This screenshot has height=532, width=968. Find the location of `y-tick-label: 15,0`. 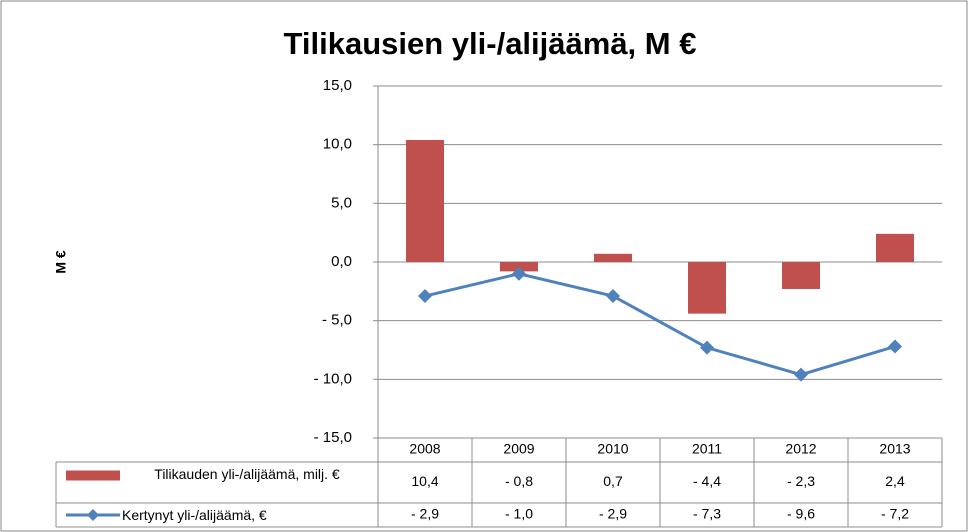

y-tick-label: 15,0 is located at coordinates (337, 85).